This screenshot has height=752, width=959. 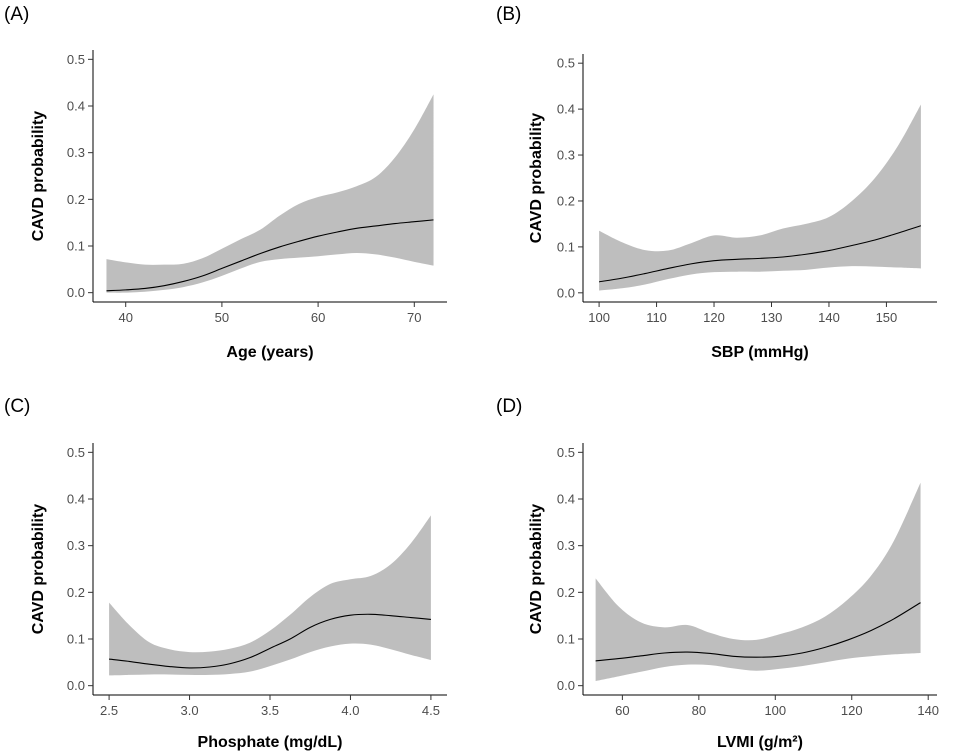 I want to click on x-tick-label: 50, so click(x=222, y=317).